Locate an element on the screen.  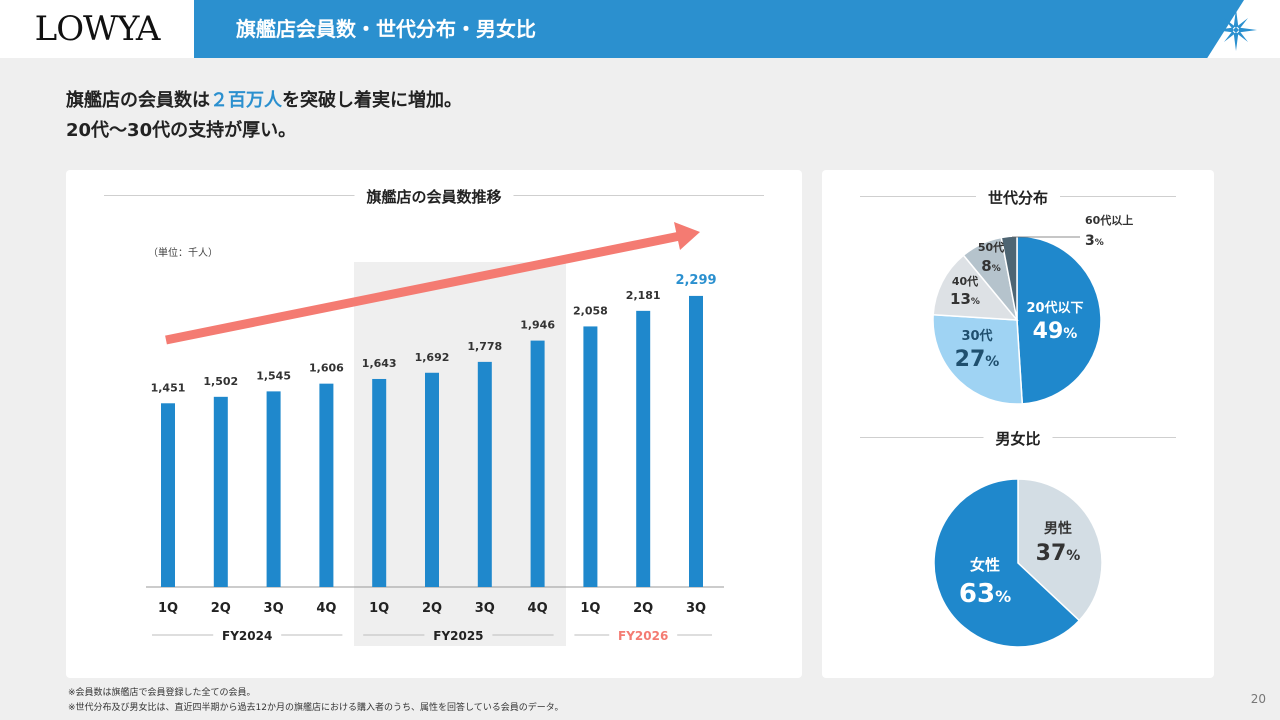
page-number: 20 is located at coordinates (1258, 699).